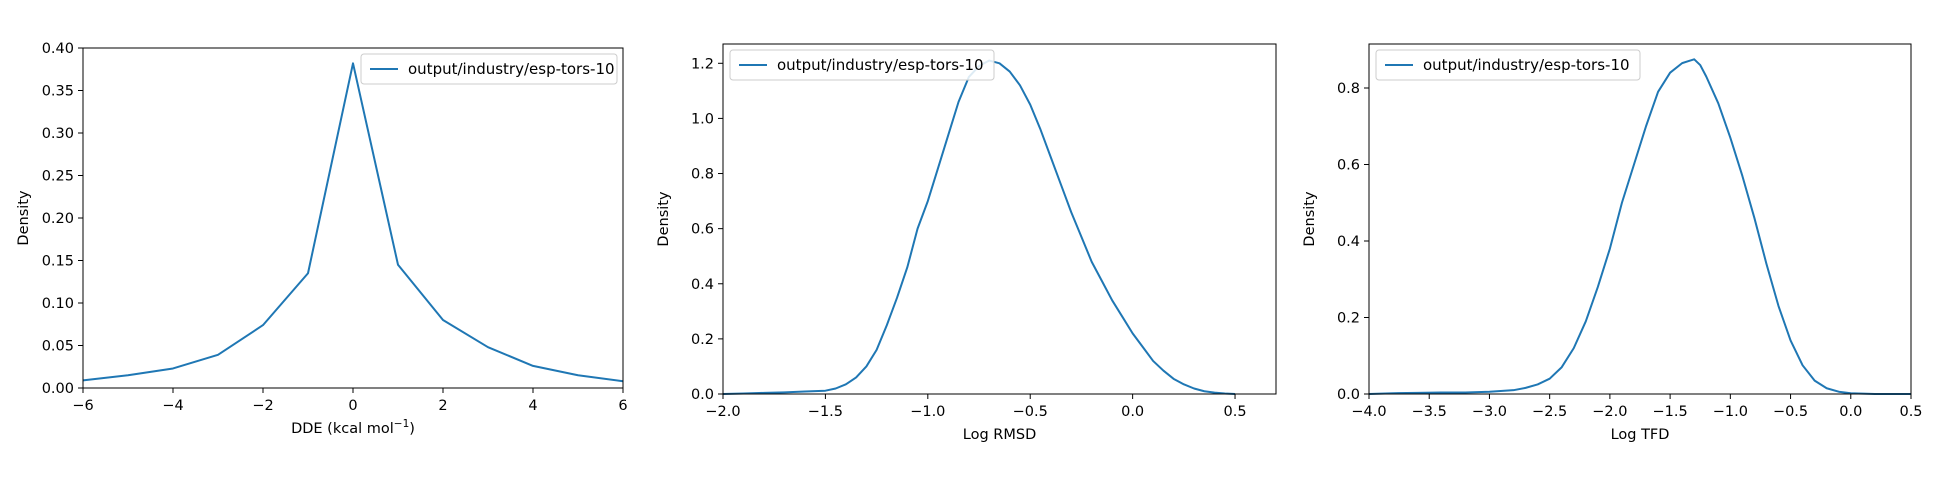 This screenshot has height=482, width=1938. What do you see at coordinates (412, 429) in the screenshot?
I see `x-axis-label-suffix: )` at bounding box center [412, 429].